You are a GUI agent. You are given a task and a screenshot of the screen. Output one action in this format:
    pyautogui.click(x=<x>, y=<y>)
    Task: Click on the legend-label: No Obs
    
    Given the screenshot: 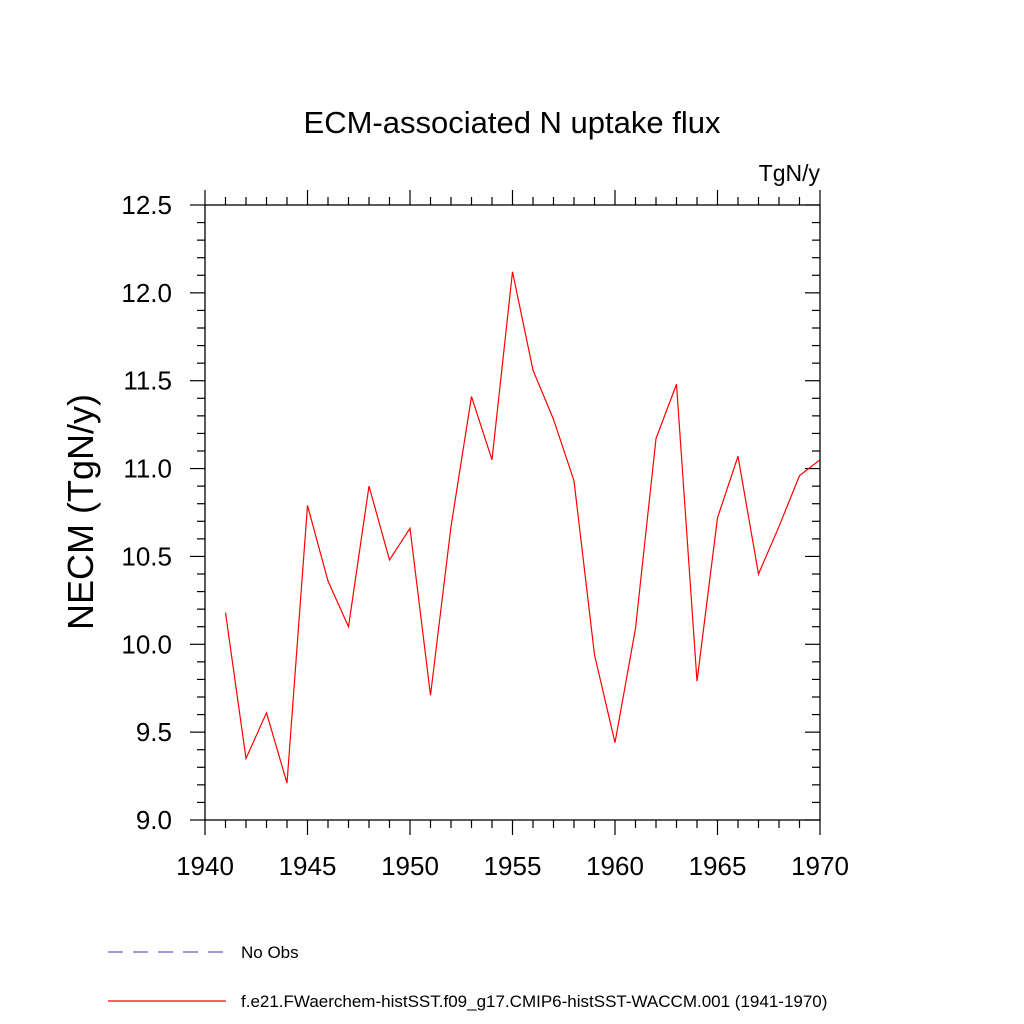 What is the action you would take?
    pyautogui.click(x=270, y=952)
    